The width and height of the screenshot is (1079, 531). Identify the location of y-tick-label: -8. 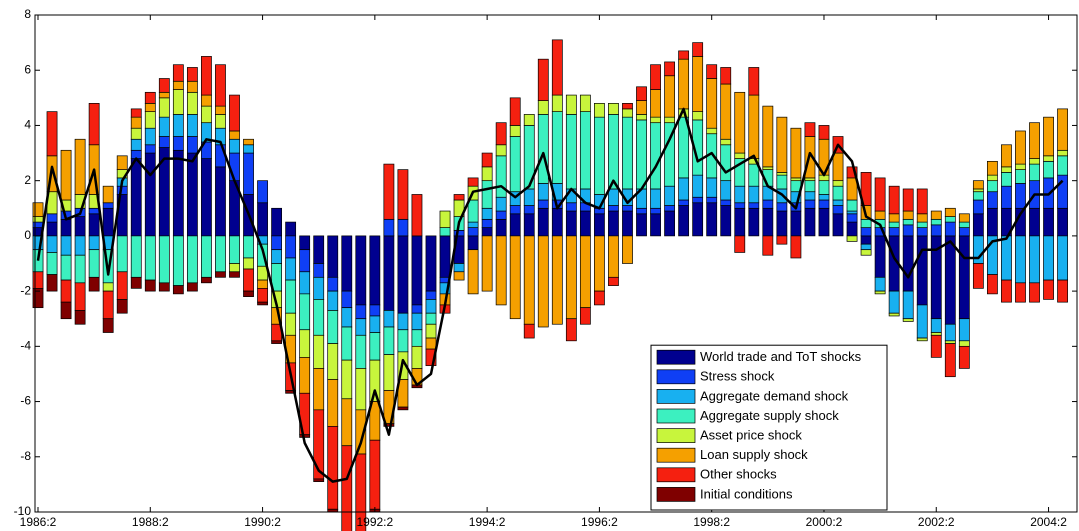
(25, 456).